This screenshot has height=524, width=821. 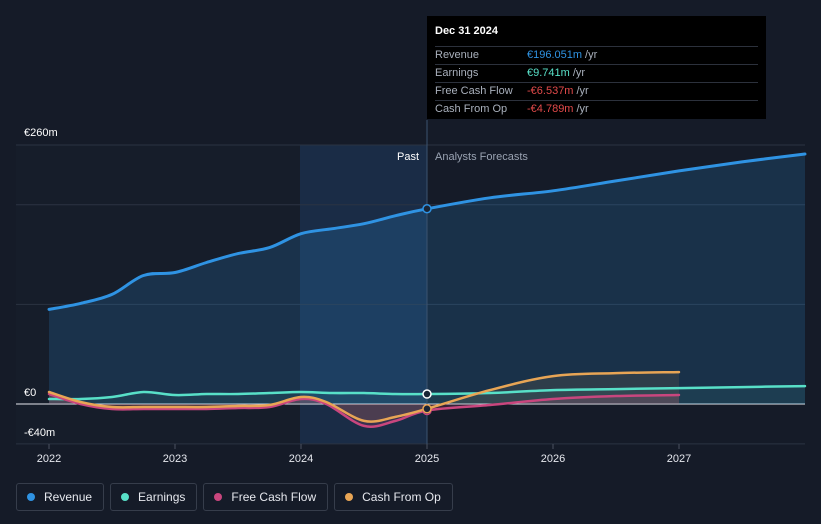 I want to click on y-label-top: €260m, so click(x=41, y=133).